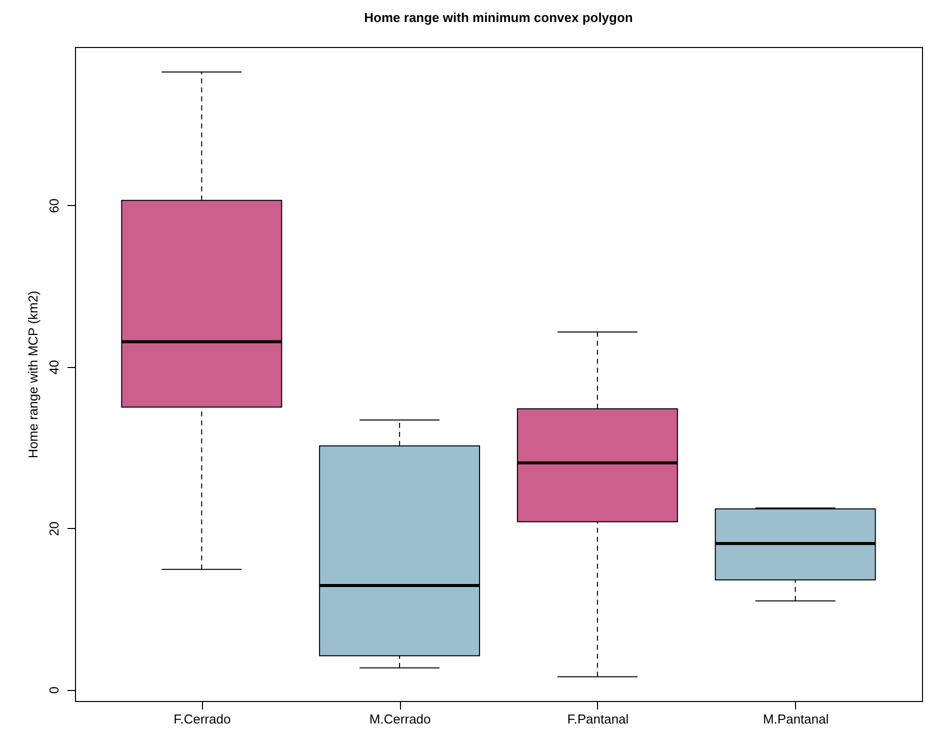 The image size is (926, 737). I want to click on x-tick-label: M.Cerrado, so click(400, 719).